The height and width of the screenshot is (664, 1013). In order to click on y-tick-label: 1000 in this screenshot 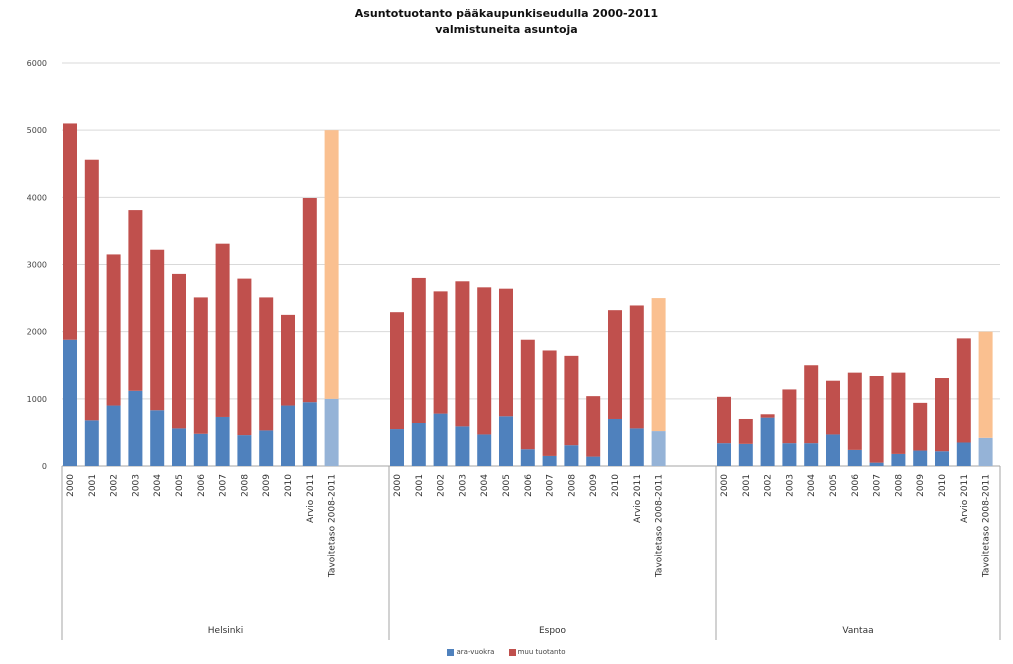, I will do `click(37, 399)`.